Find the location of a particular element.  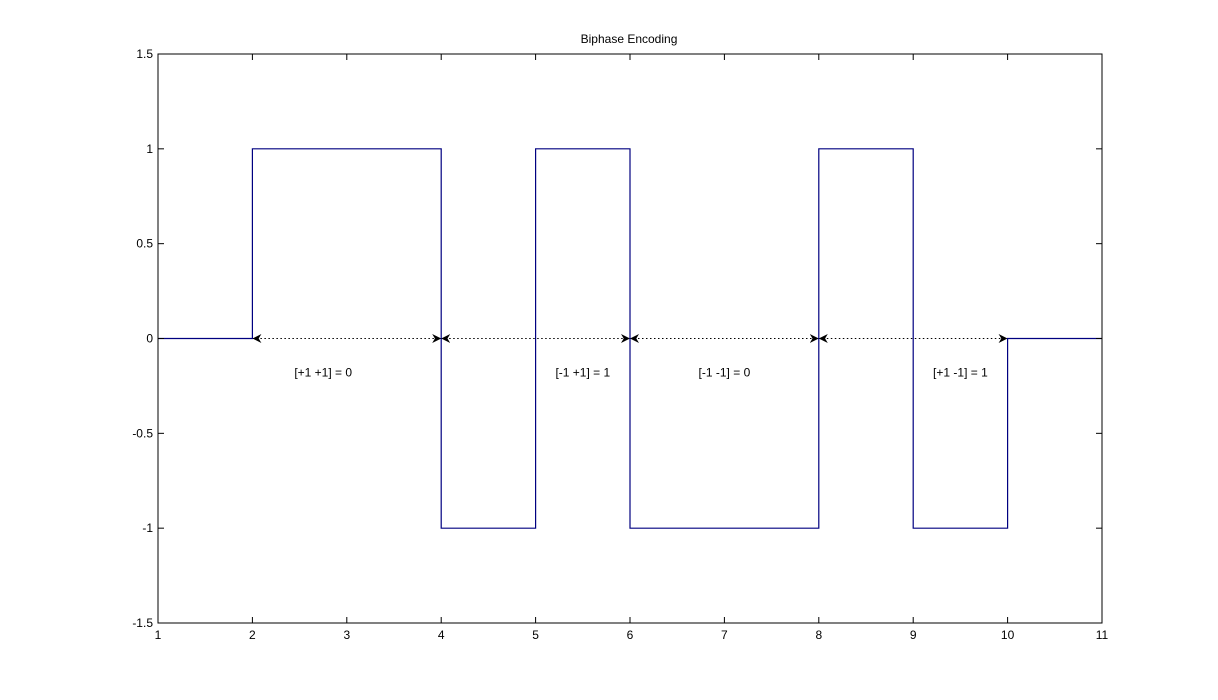

x-tick-label: 11 is located at coordinates (1102, 635).